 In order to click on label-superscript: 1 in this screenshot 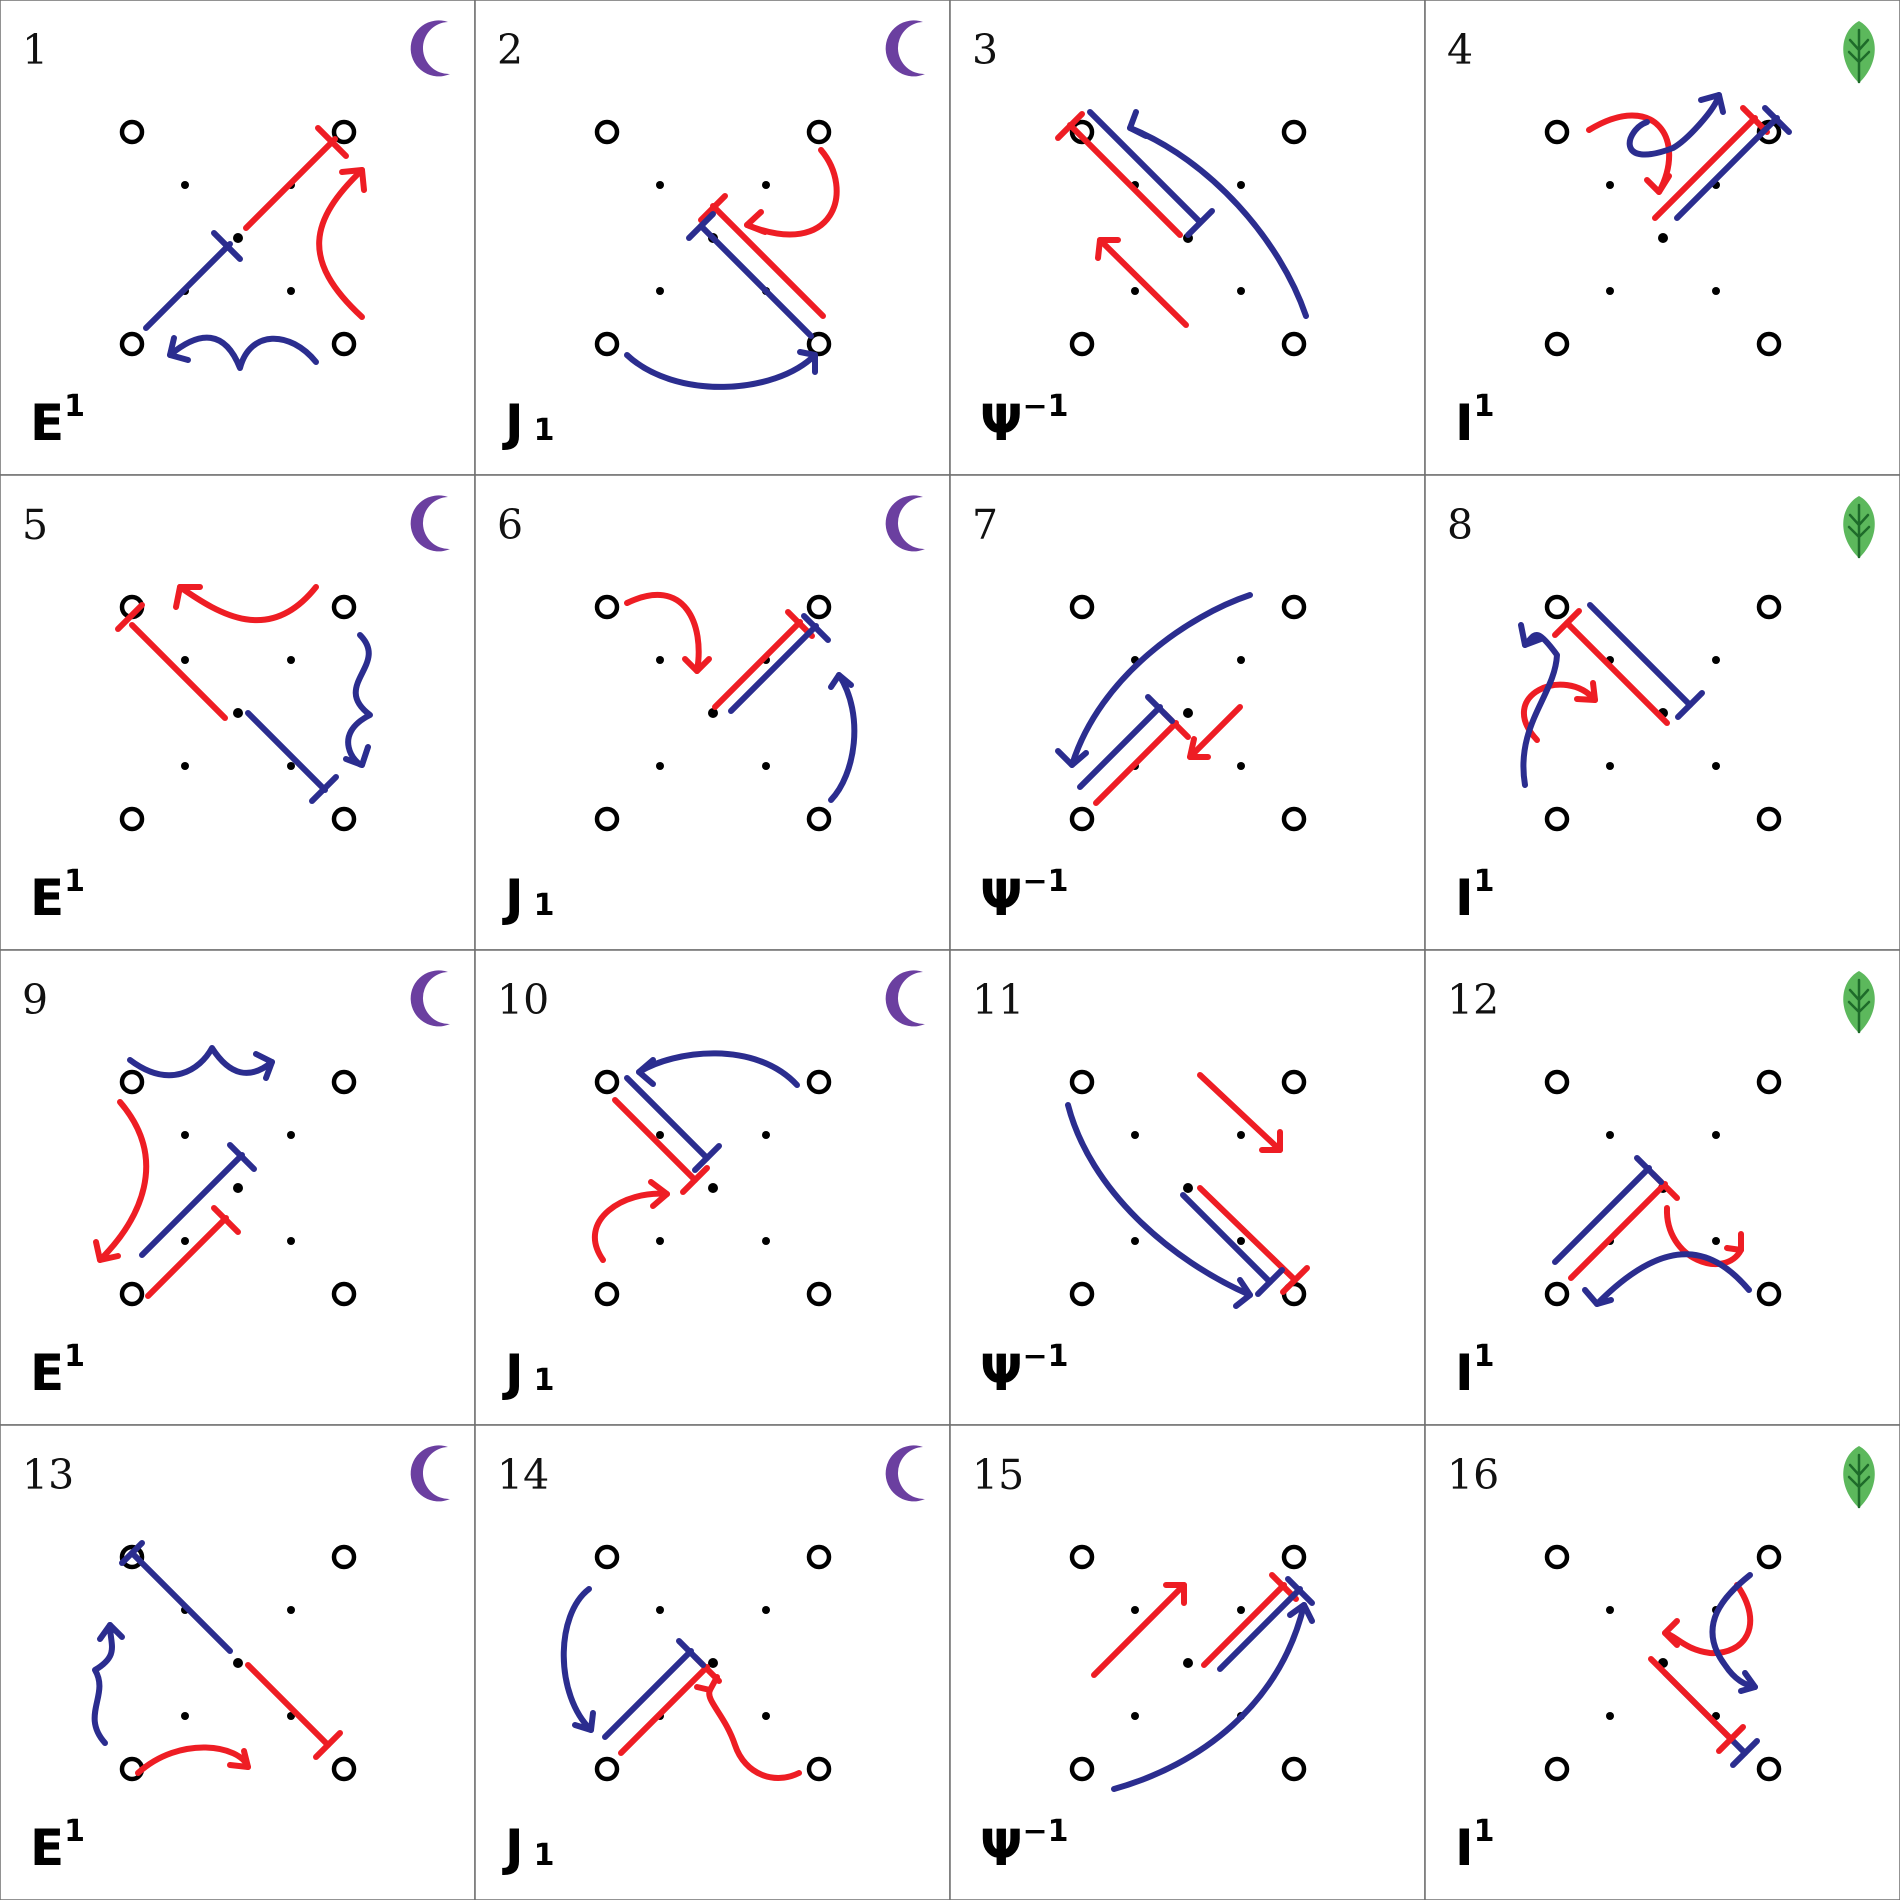, I will do `click(1484, 406)`.